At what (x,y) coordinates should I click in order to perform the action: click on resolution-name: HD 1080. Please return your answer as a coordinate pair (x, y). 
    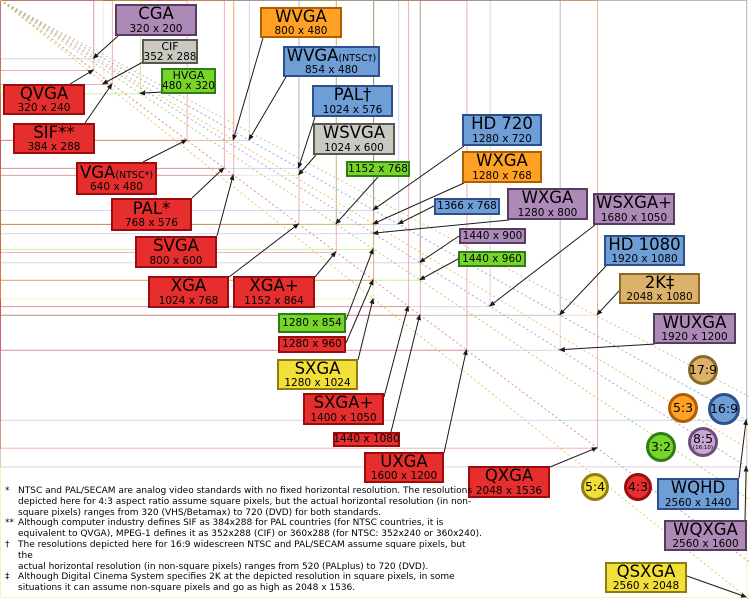
    Looking at the image, I should click on (644, 244).